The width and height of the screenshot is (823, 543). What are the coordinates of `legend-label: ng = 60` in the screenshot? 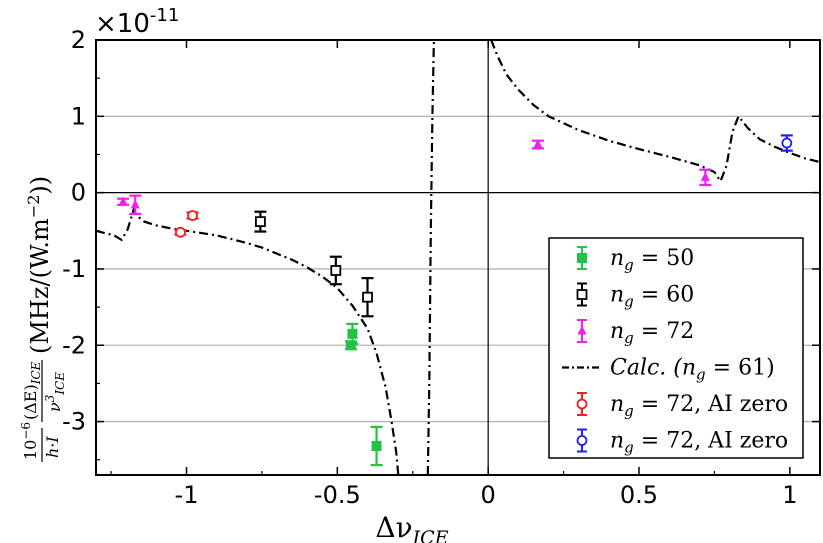 It's located at (652, 297).